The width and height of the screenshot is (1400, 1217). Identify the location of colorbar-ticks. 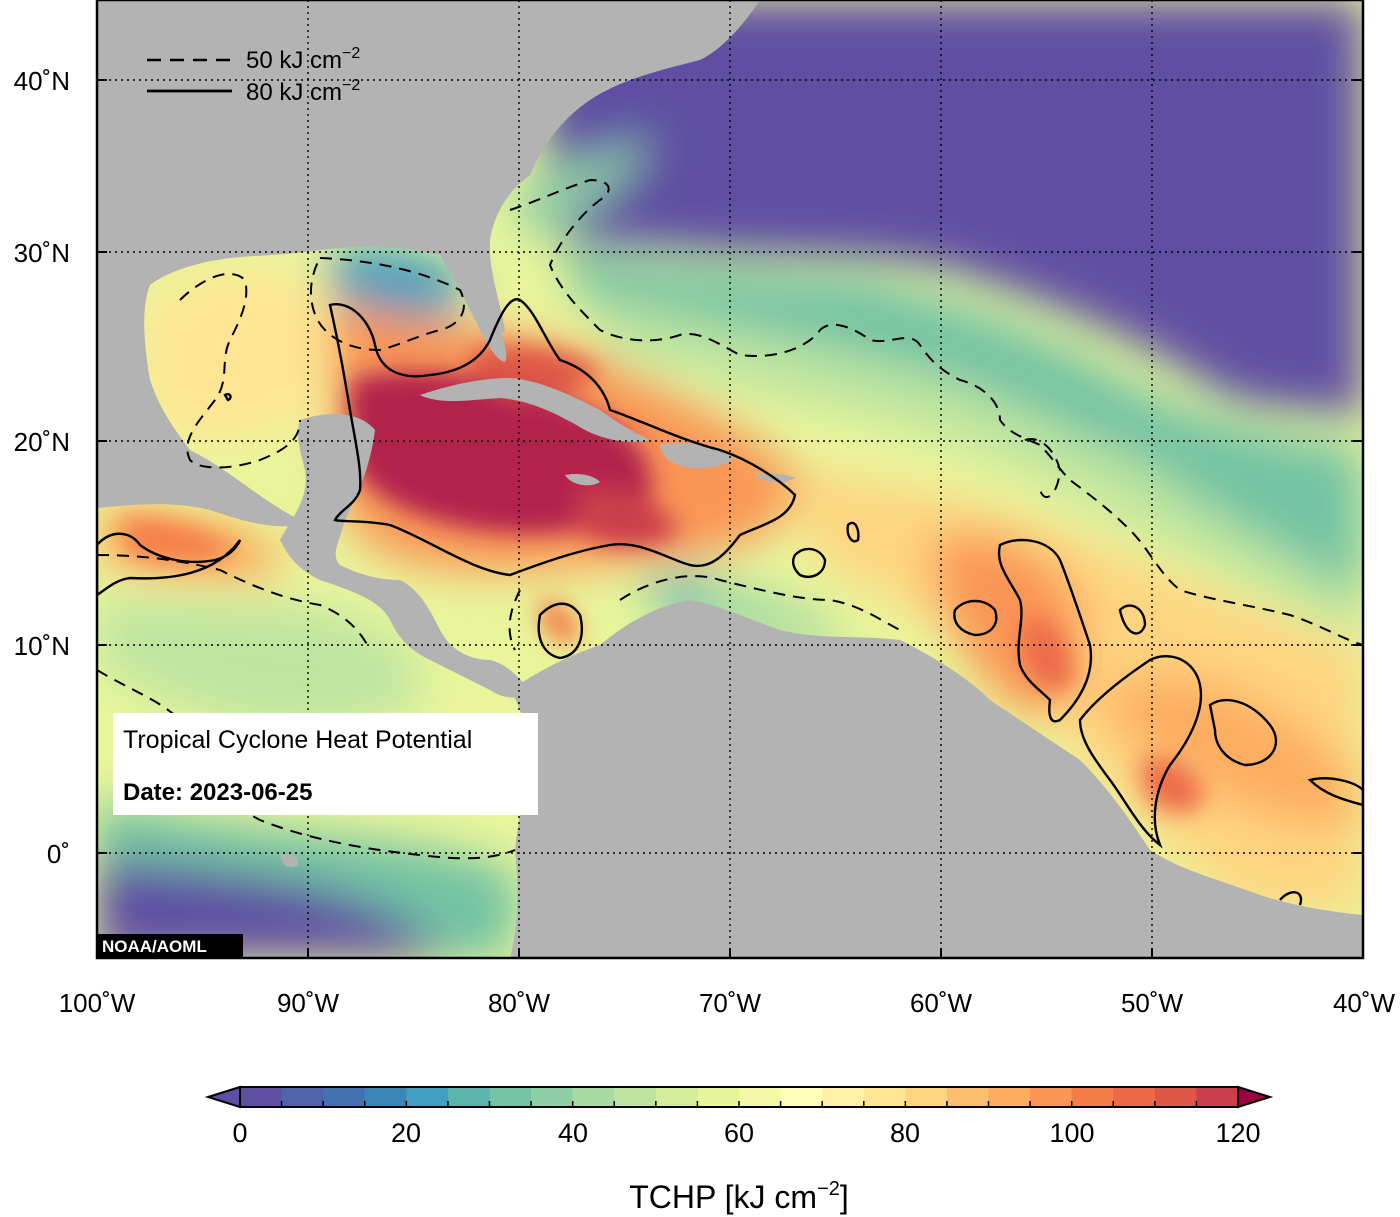
(739, 1104).